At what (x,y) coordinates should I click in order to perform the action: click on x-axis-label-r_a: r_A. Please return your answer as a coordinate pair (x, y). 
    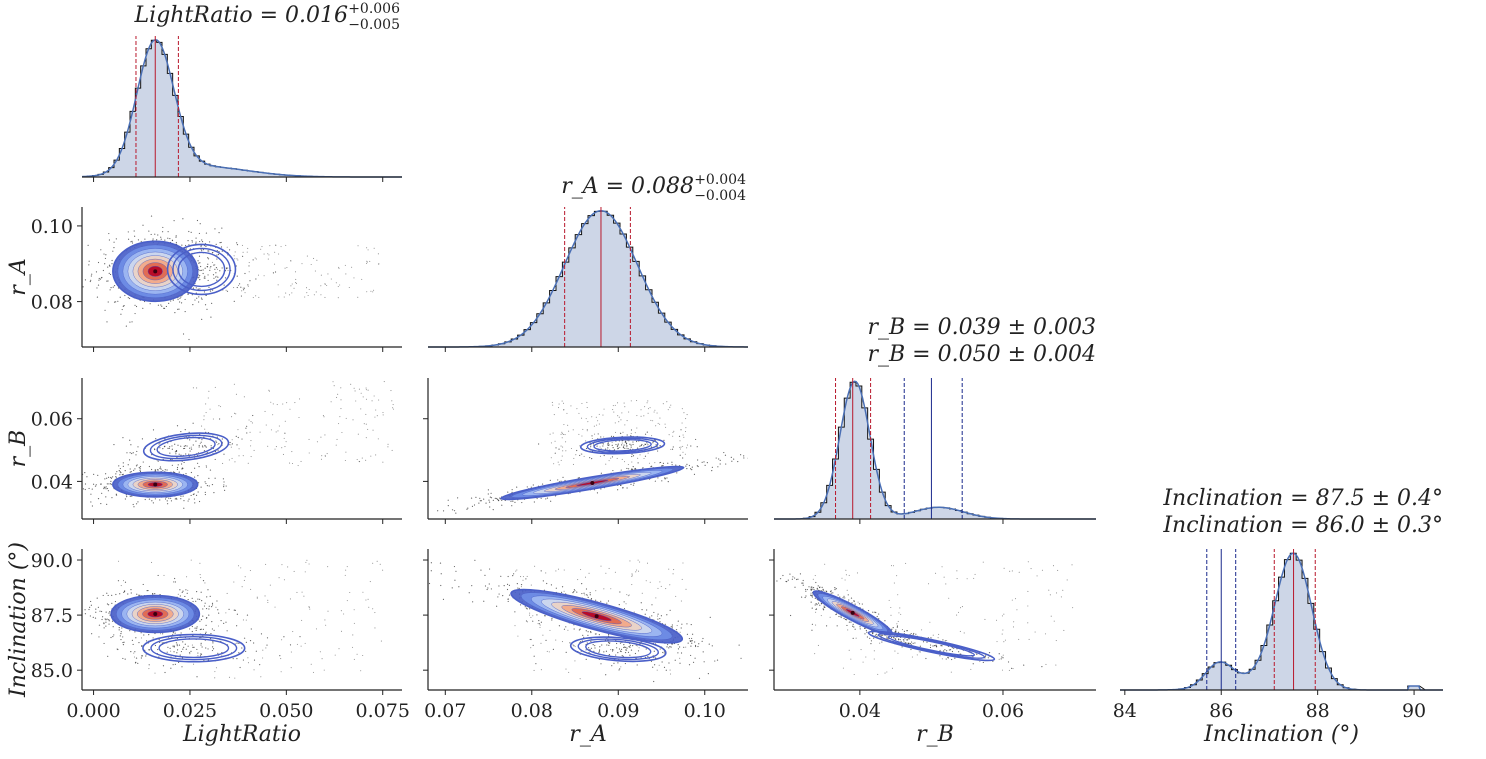
    Looking at the image, I should click on (587, 734).